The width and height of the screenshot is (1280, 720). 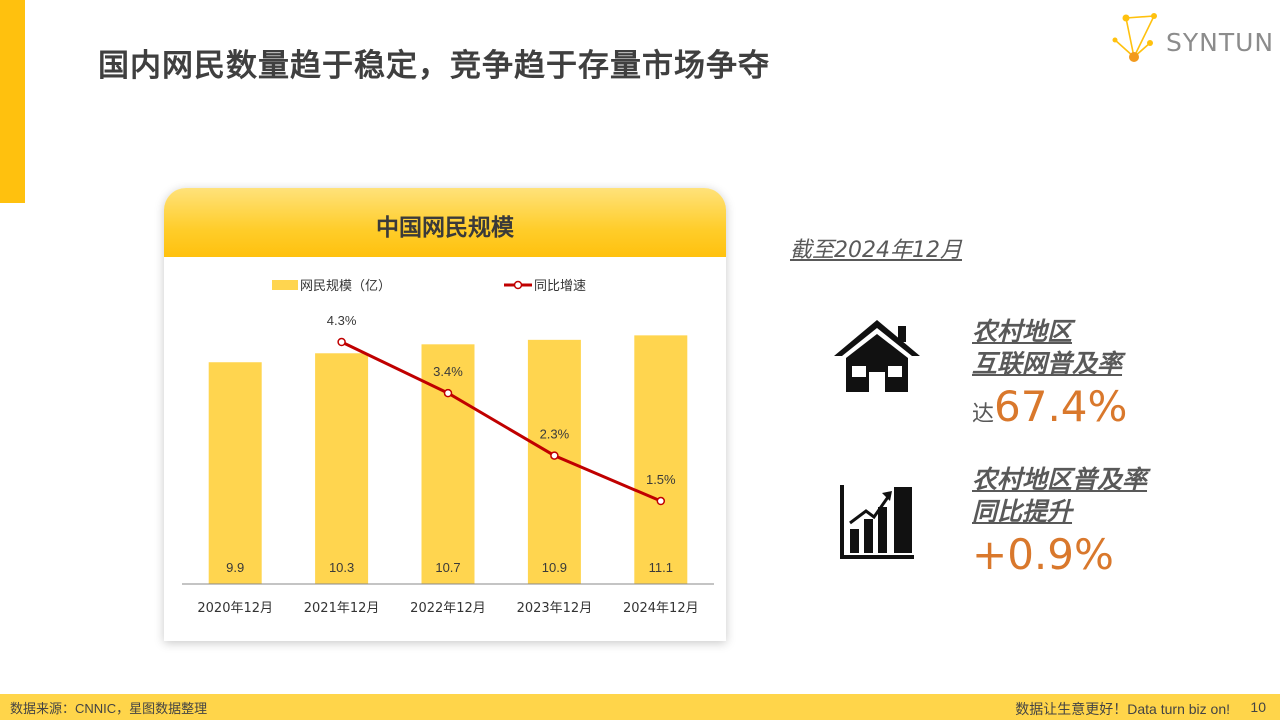 I want to click on bar-label-1: 10.3, so click(x=341, y=567).